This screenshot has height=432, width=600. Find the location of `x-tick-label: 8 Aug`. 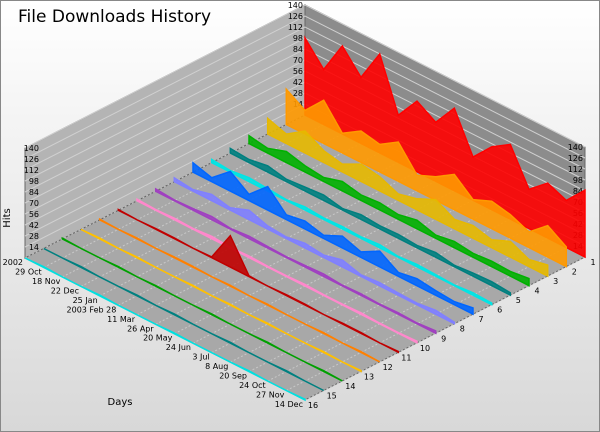

x-tick-label: 8 Aug is located at coordinates (216, 366).